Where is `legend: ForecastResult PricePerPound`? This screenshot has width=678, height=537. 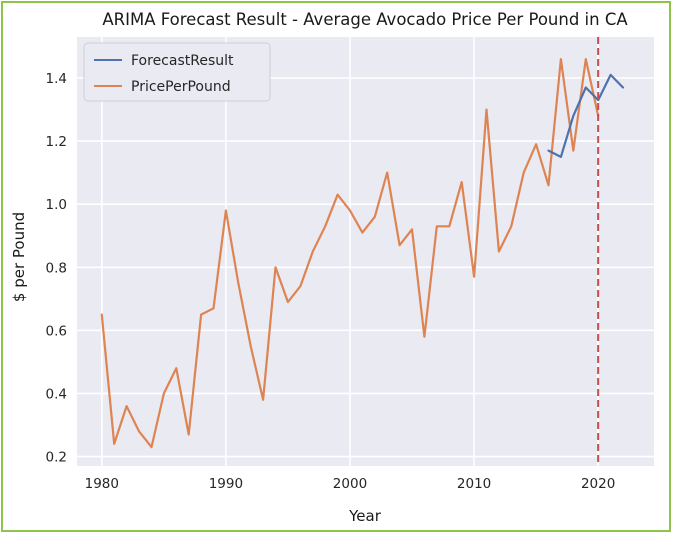 legend: ForecastResult PricePerPound is located at coordinates (177, 72).